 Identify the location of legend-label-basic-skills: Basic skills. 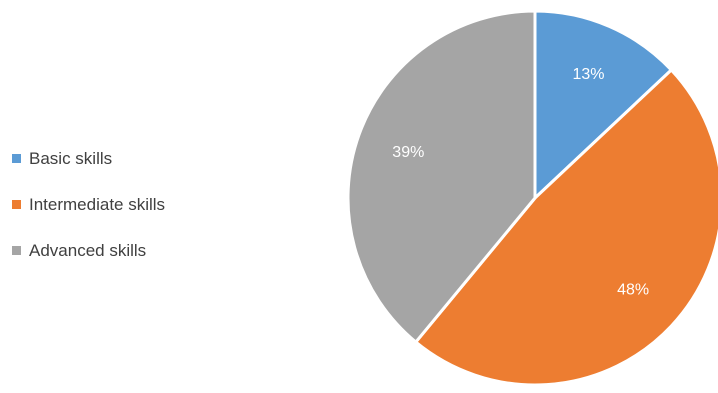
(71, 158).